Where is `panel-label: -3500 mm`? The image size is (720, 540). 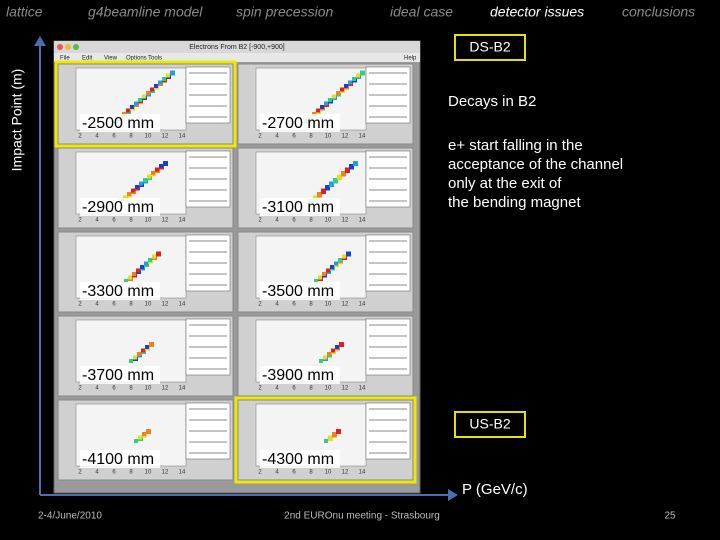
panel-label: -3500 mm is located at coordinates (298, 291).